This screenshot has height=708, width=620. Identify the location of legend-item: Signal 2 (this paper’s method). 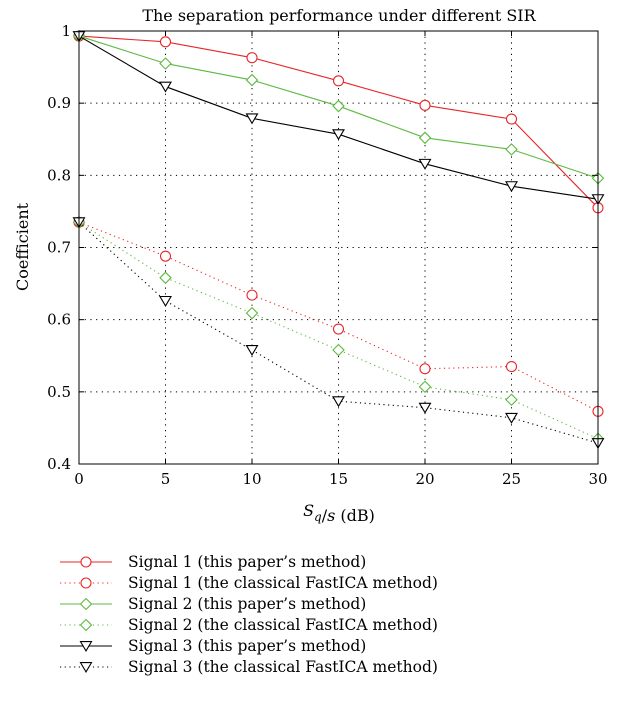
(213, 604).